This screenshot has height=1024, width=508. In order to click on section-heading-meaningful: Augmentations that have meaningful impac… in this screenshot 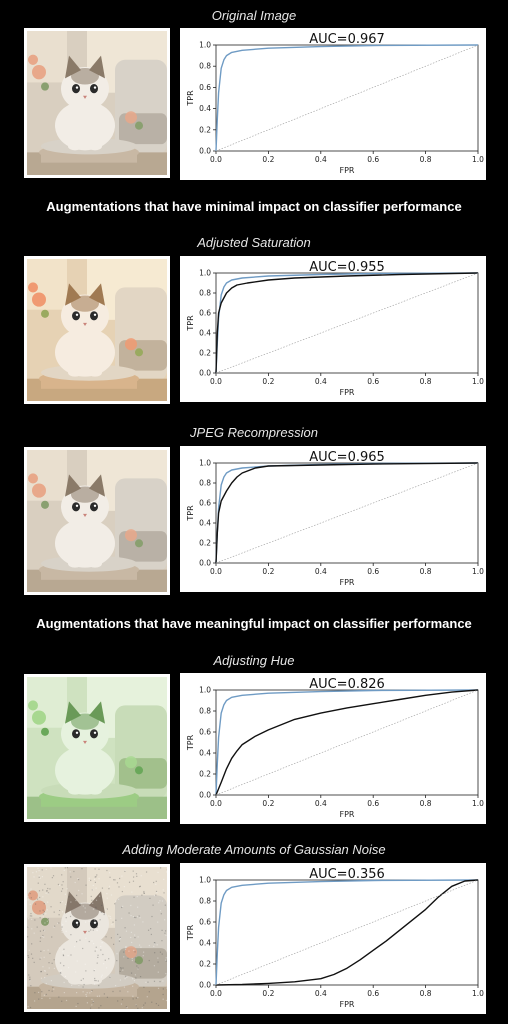, I will do `click(254, 623)`.